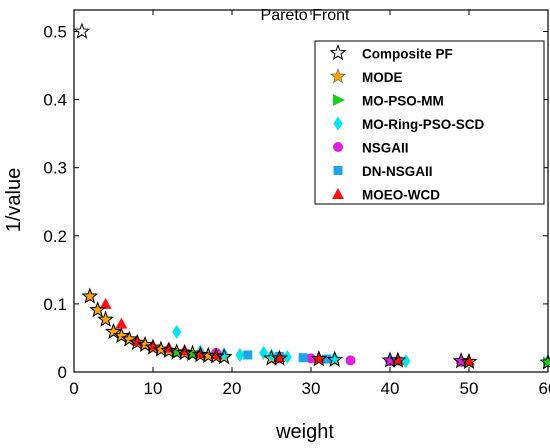 This screenshot has height=448, width=550. Describe the element at coordinates (401, 195) in the screenshot. I see `legend-label: MOEO-WCD` at that location.